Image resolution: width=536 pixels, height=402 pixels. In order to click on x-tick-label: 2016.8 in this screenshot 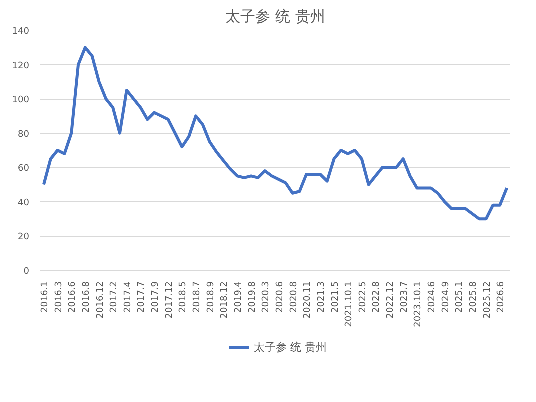, I will do `click(87, 297)`.